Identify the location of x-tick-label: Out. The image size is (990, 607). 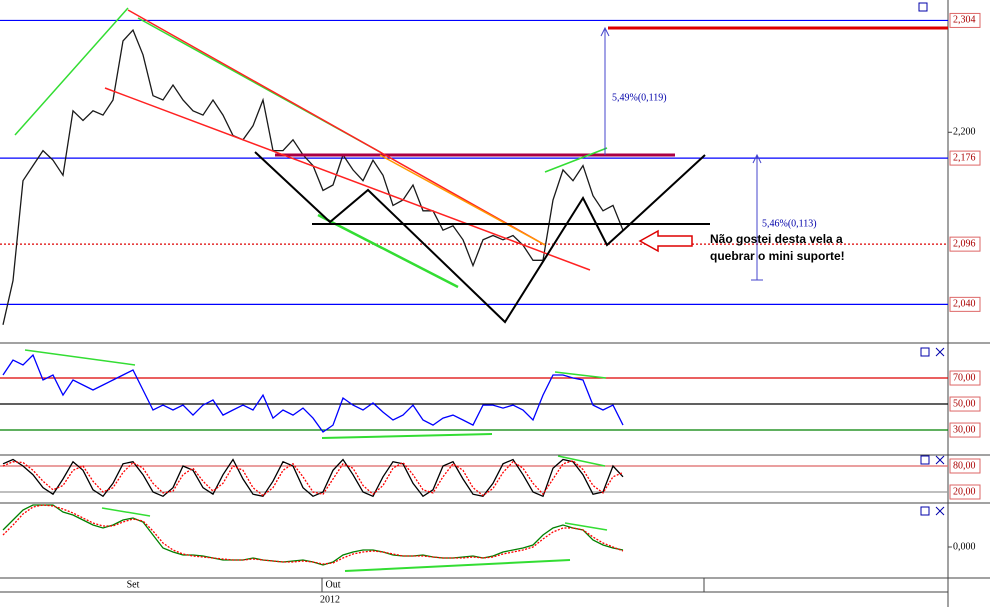
(333, 584).